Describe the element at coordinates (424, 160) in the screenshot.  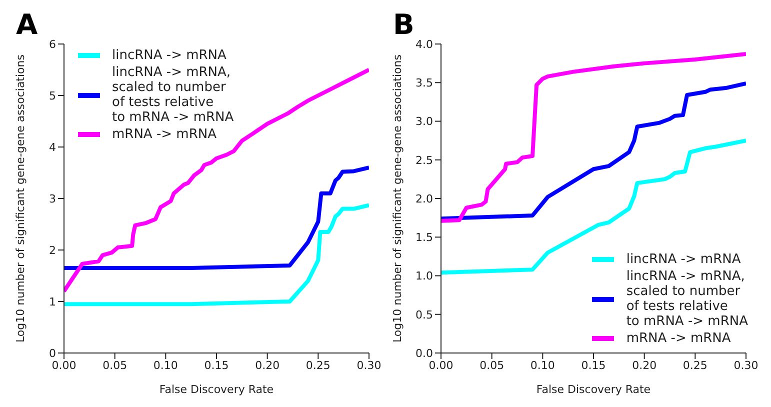
I see `y-tick-label: 2.5` at that location.